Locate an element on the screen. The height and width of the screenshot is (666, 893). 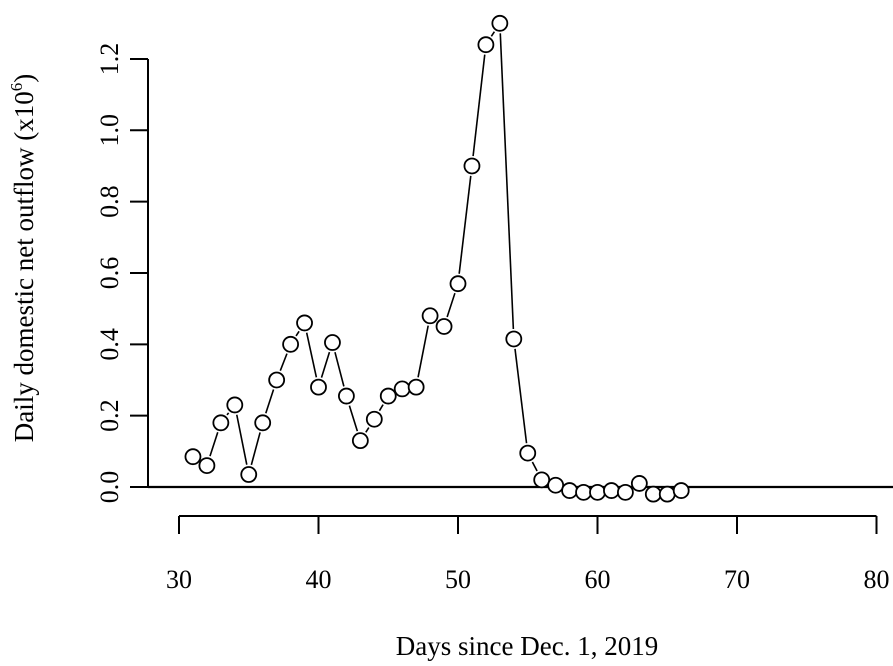
x-axis: 30 40 50 60 70 80 is located at coordinates (528, 554).